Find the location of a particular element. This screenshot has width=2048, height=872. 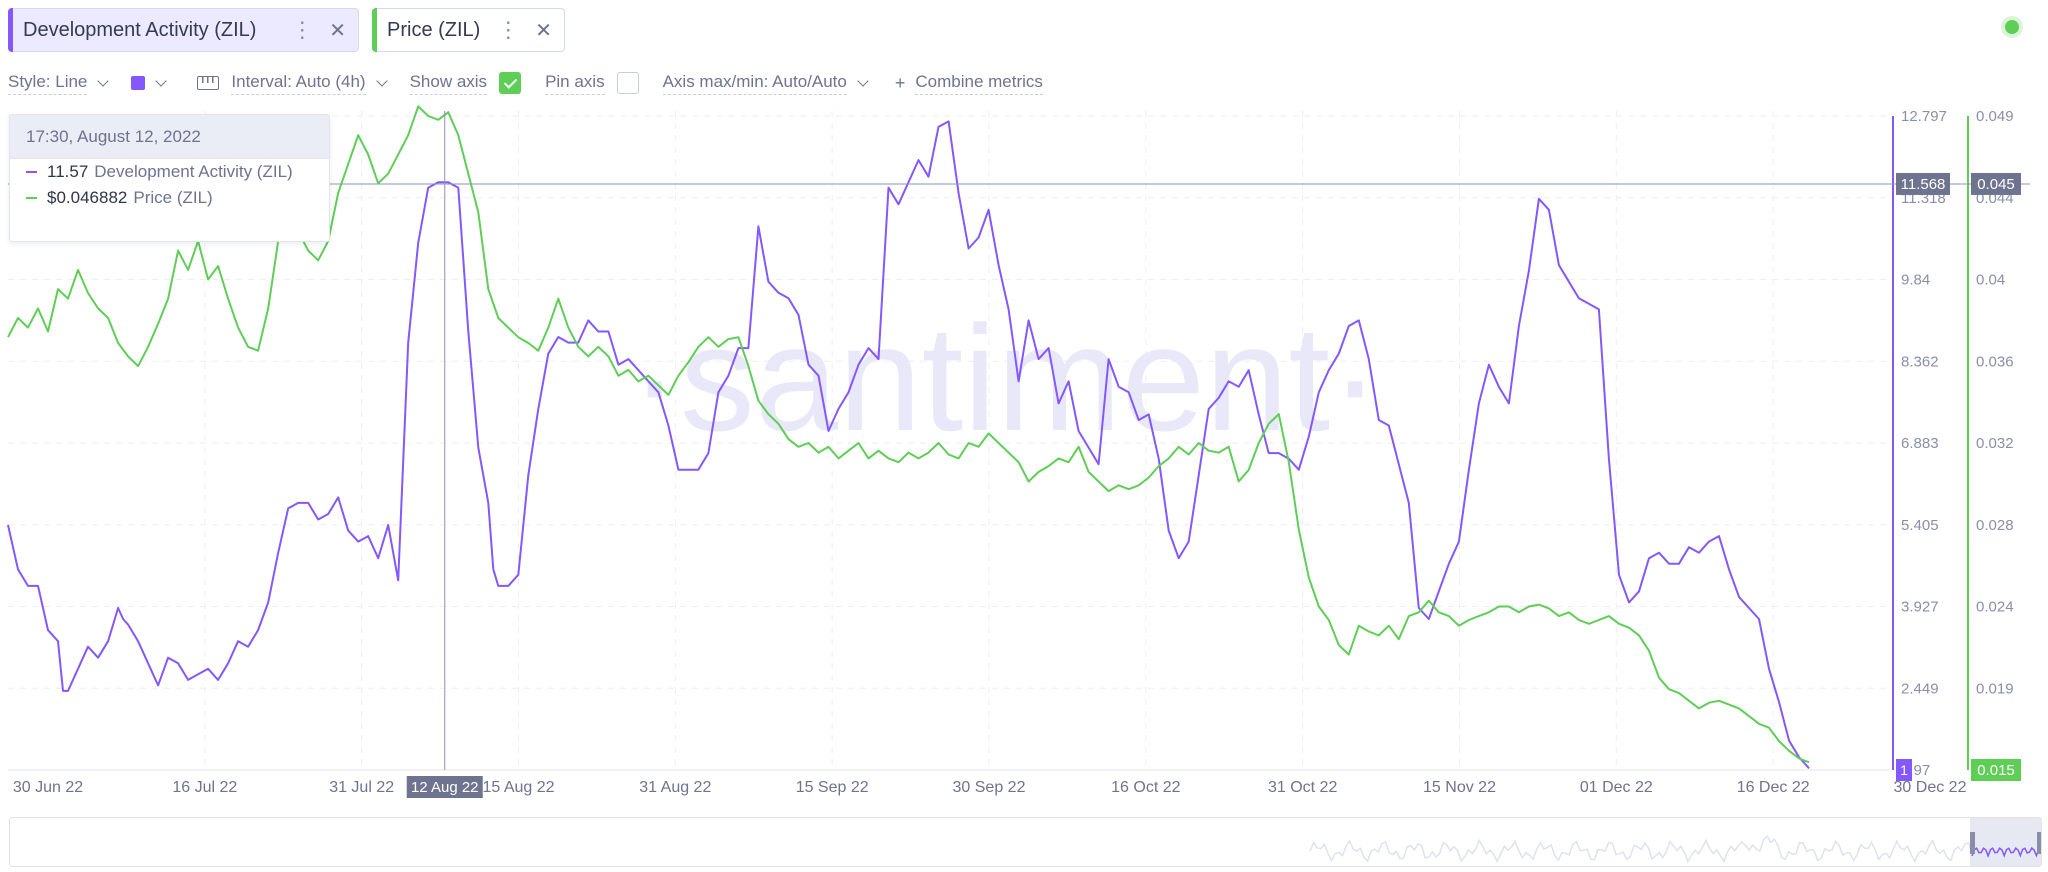

x-axis-tick: 15 Aug 22 is located at coordinates (518, 787).